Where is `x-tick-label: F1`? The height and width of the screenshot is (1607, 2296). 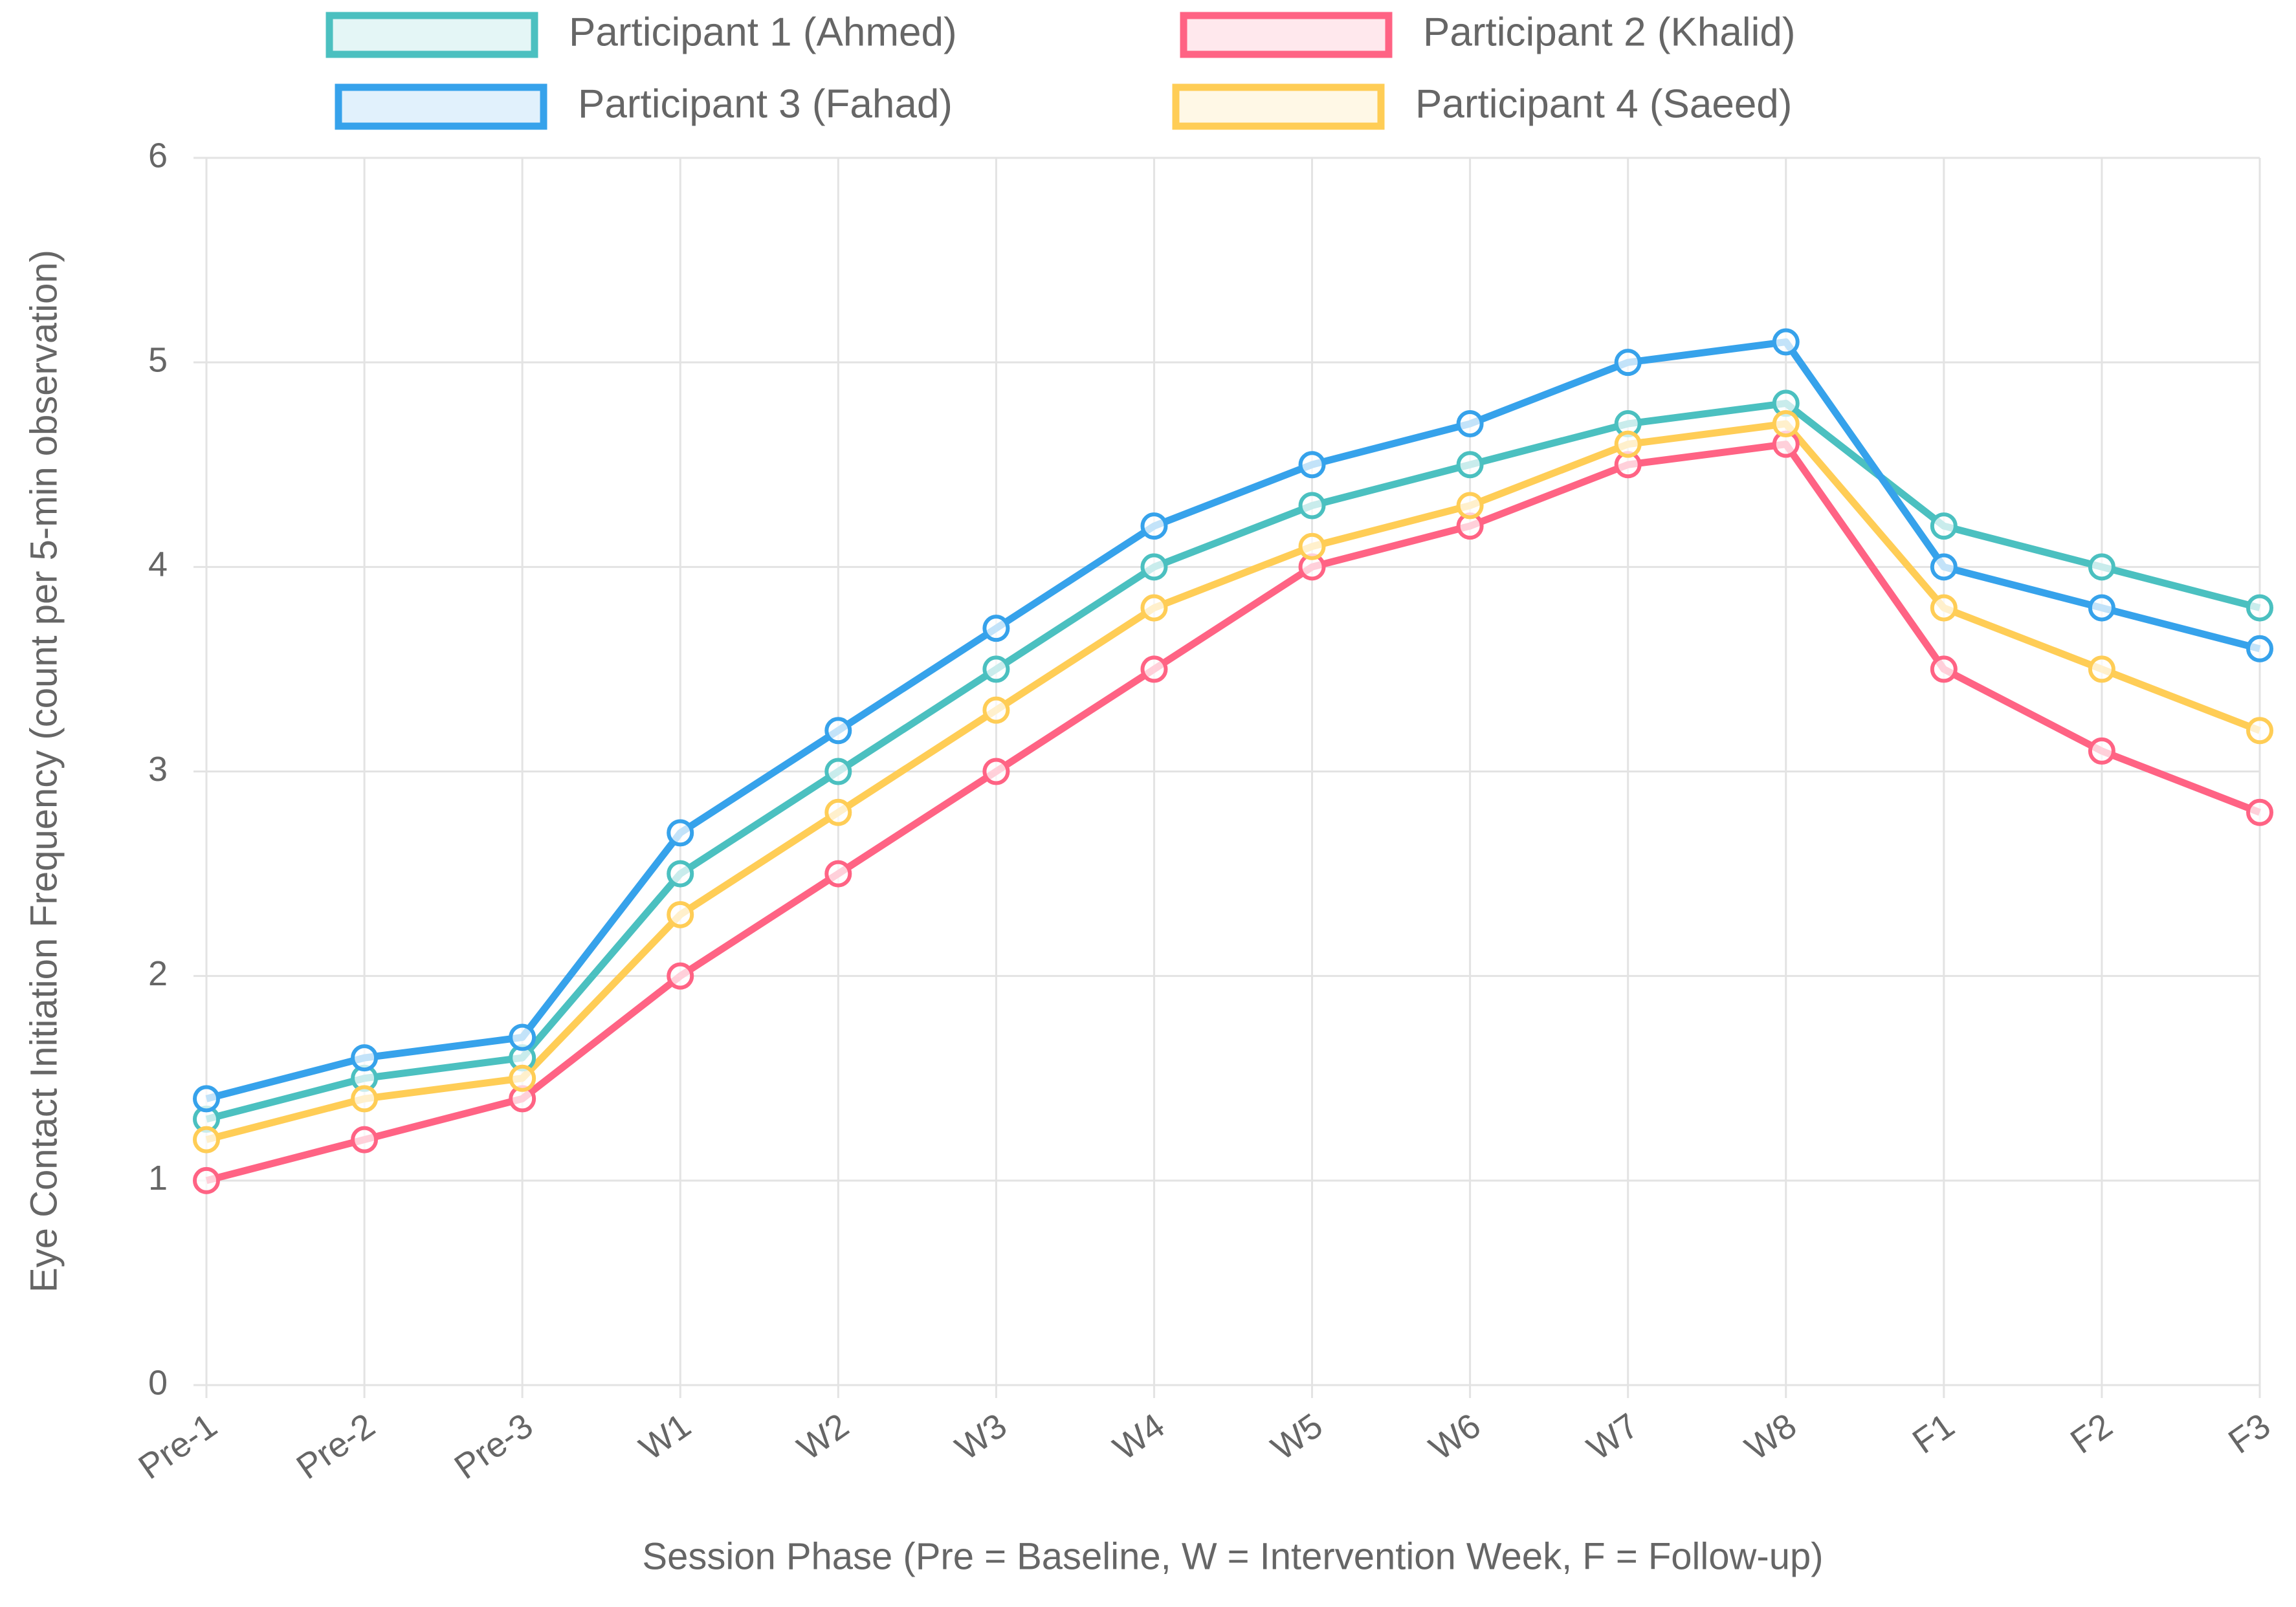
x-tick-label: F1 is located at coordinates (1934, 1433).